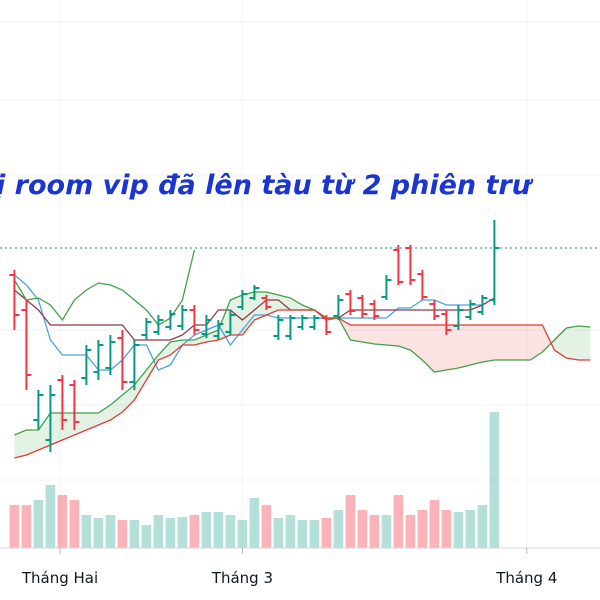 This screenshot has width=600, height=600. Describe the element at coordinates (242, 578) in the screenshot. I see `x-tick-label: Tháng 3` at that location.